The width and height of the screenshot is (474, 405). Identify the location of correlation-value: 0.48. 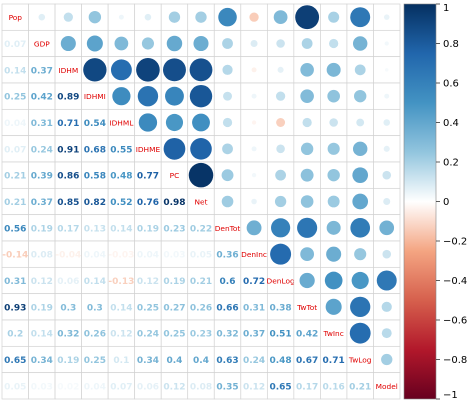
(121, 177).